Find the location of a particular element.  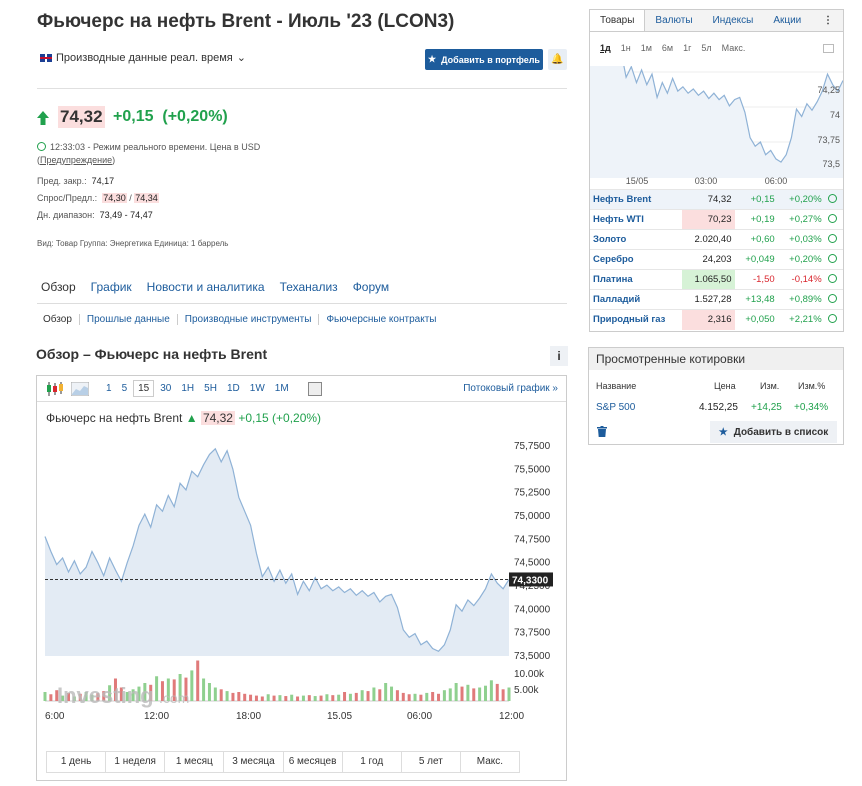

tab-technical: Теханализ is located at coordinates (308, 287).